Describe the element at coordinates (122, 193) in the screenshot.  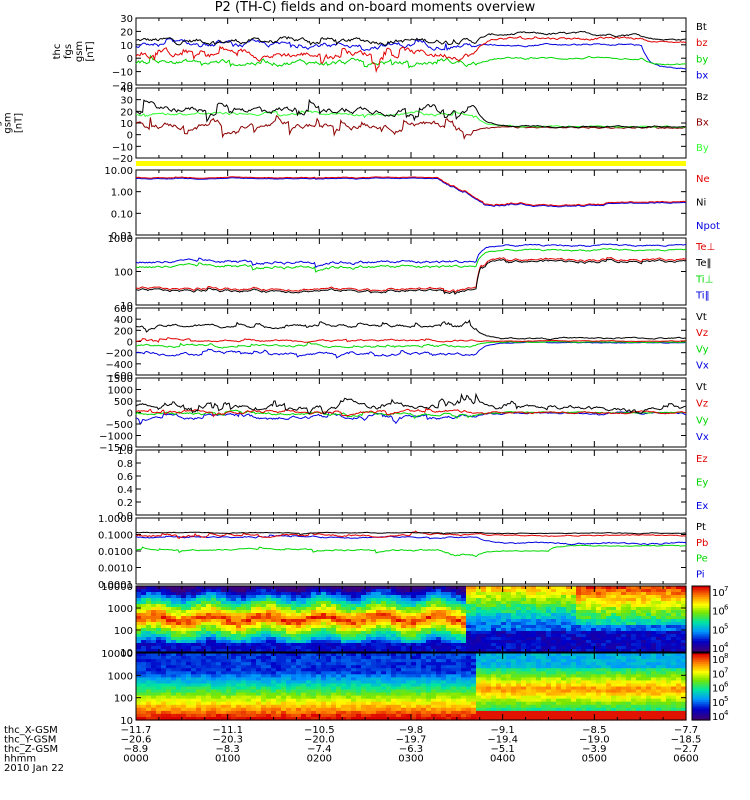
I see `ytick-label-density: 1.00` at that location.